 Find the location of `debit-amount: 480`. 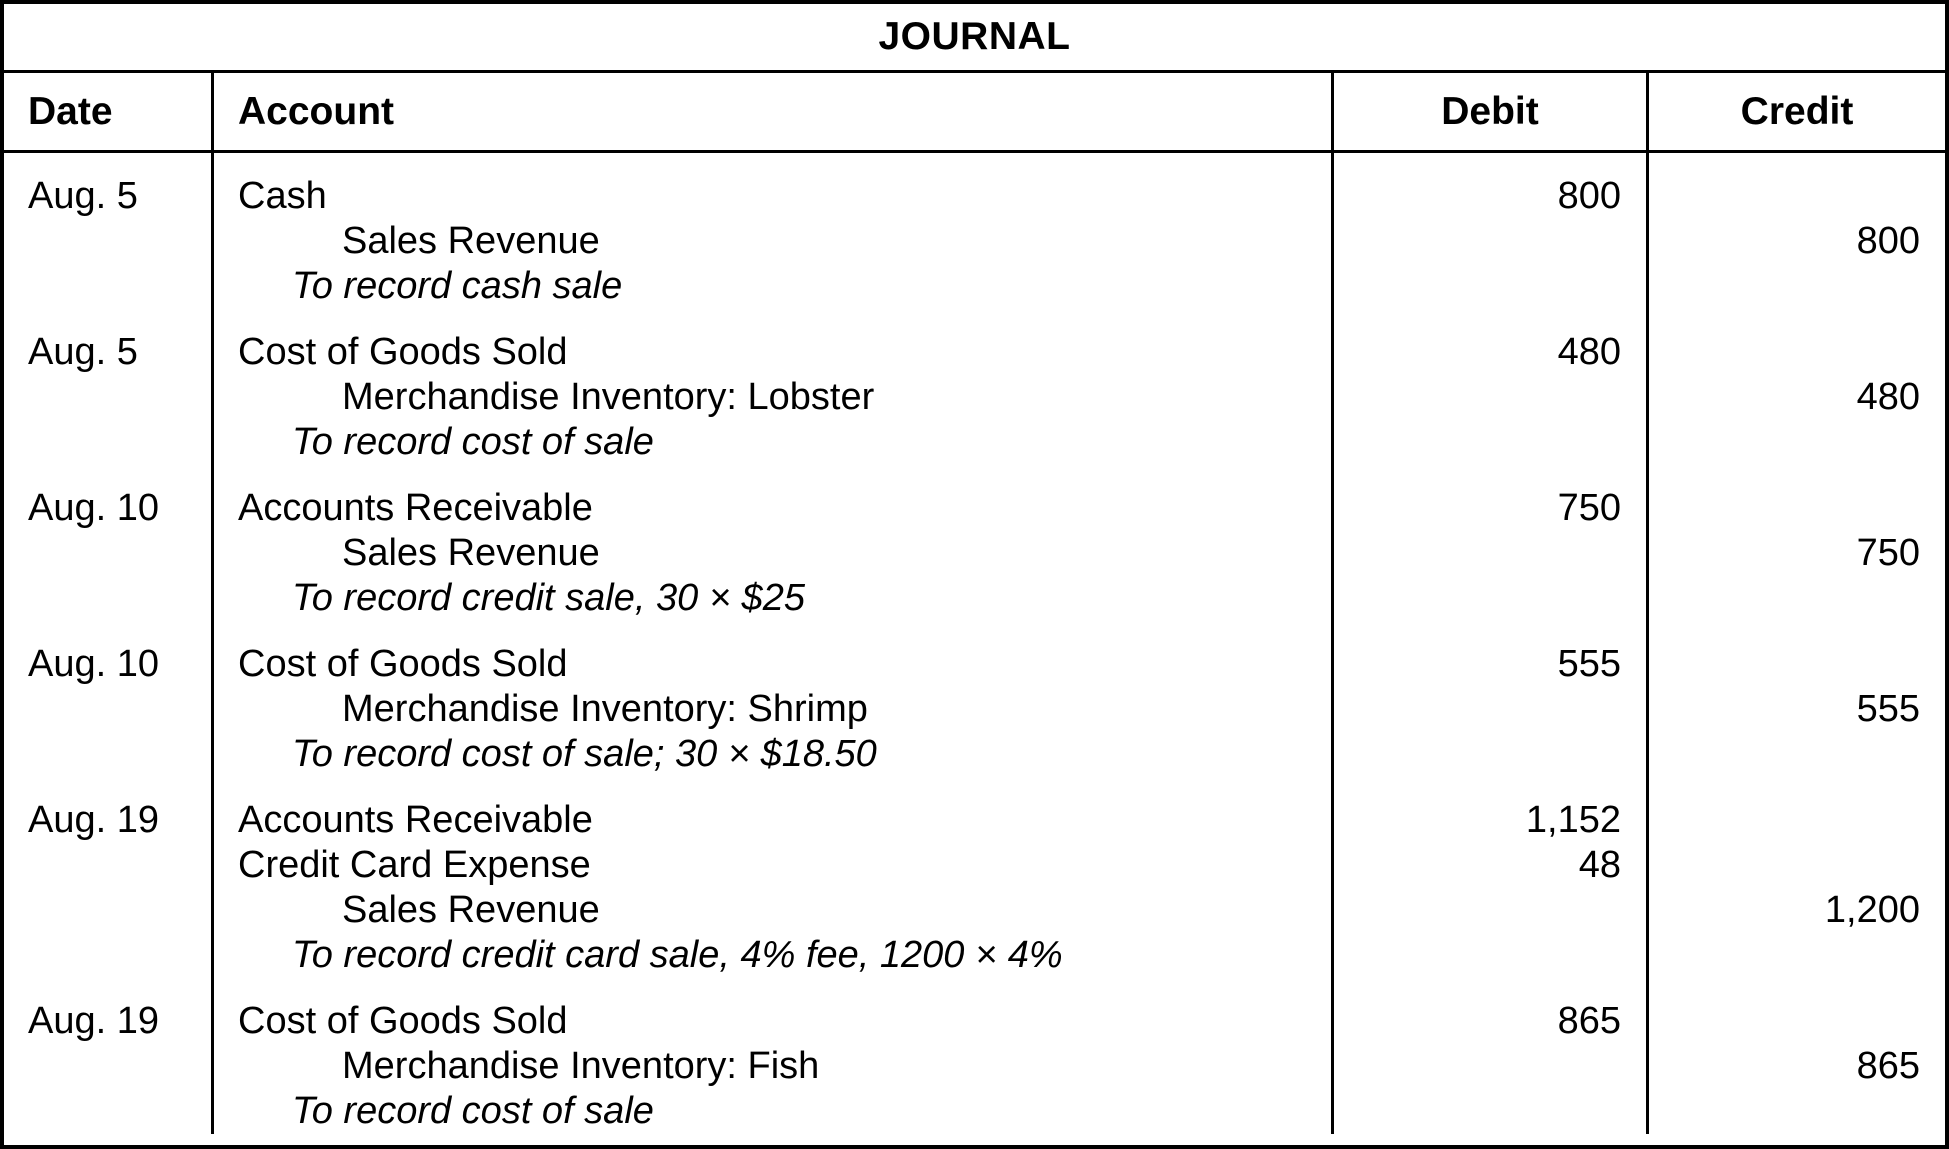

debit-amount: 480 is located at coordinates (1589, 352).